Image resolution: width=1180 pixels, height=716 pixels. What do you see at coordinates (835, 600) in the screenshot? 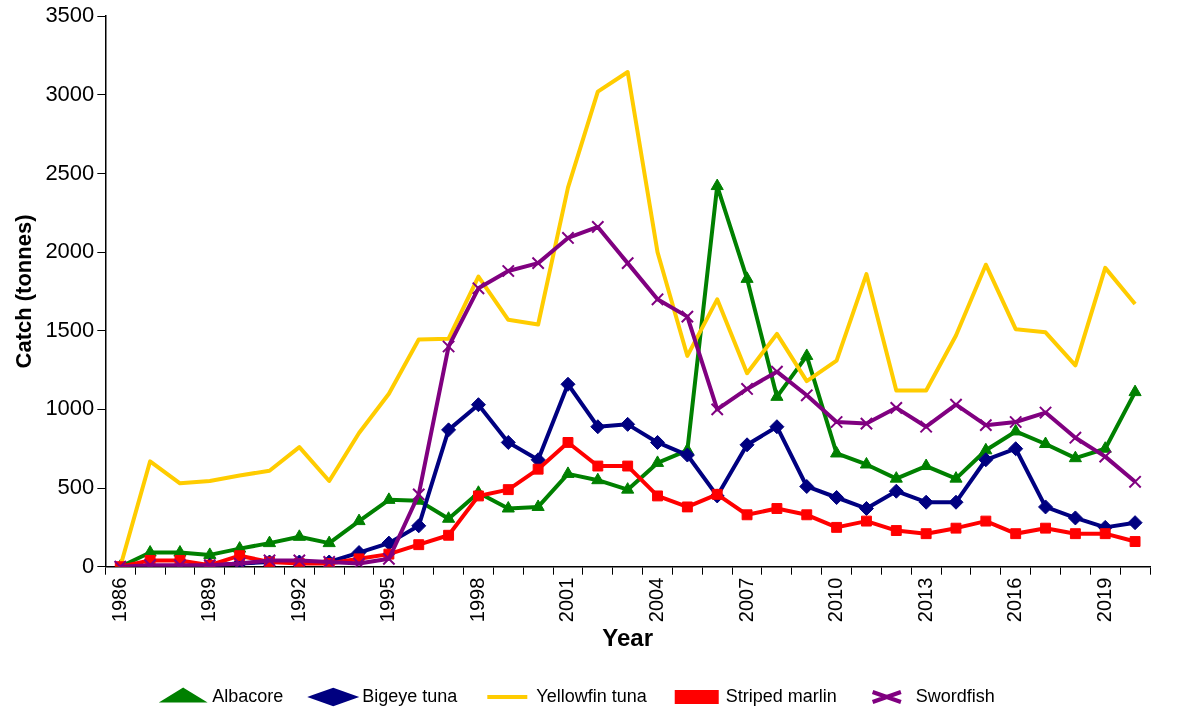
I see `x-tick-label: 2010` at bounding box center [835, 600].